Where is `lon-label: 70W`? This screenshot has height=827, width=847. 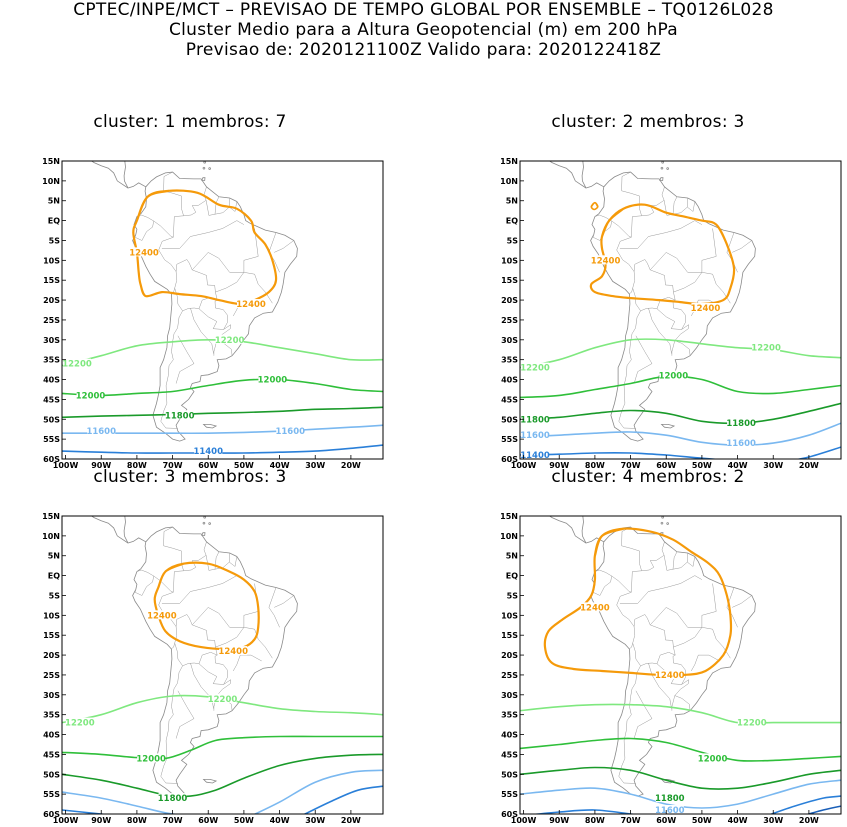 lon-label: 70W is located at coordinates (631, 820).